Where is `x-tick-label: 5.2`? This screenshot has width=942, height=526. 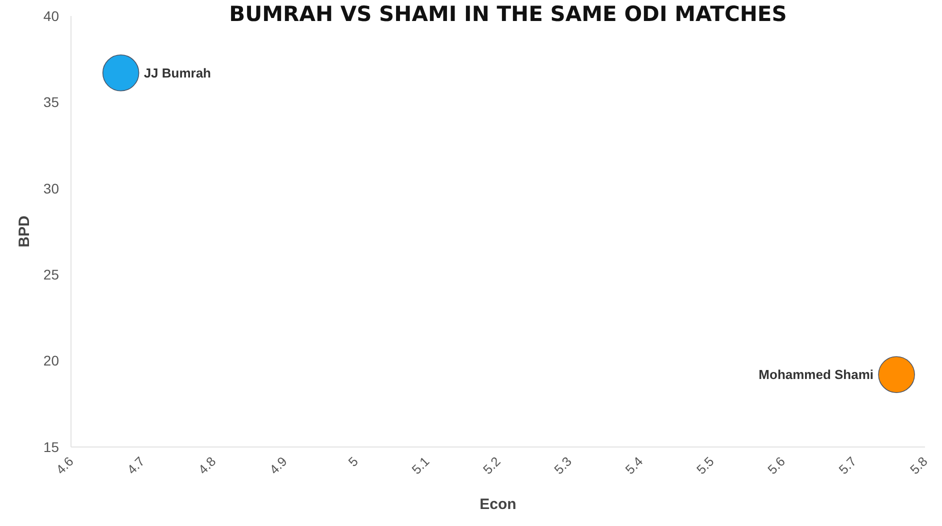 x-tick-label: 5.2 is located at coordinates (492, 466).